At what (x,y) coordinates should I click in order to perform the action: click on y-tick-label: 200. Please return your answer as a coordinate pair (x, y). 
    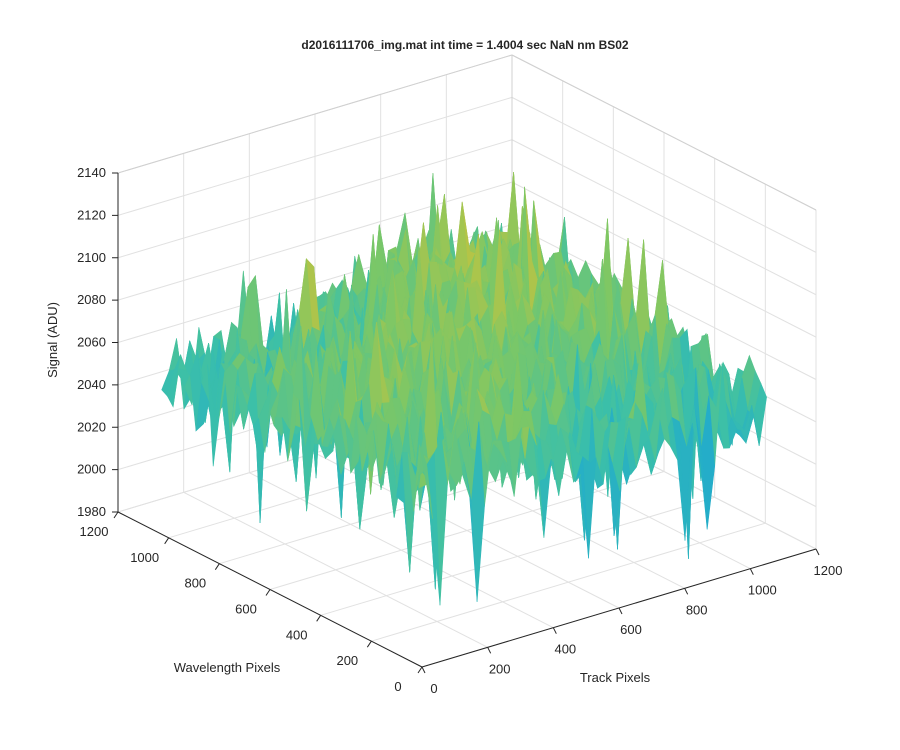
    Looking at the image, I should click on (347, 660).